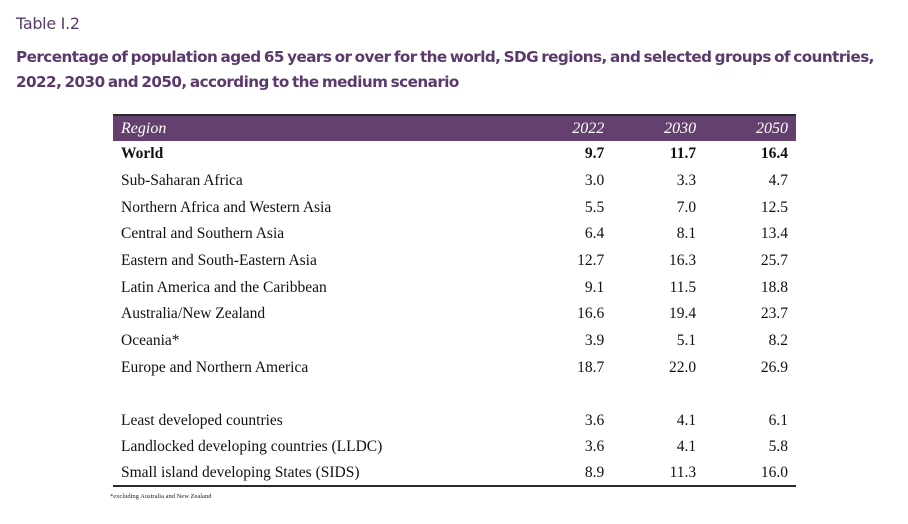  I want to click on value-2030: 3.3, so click(686, 181).